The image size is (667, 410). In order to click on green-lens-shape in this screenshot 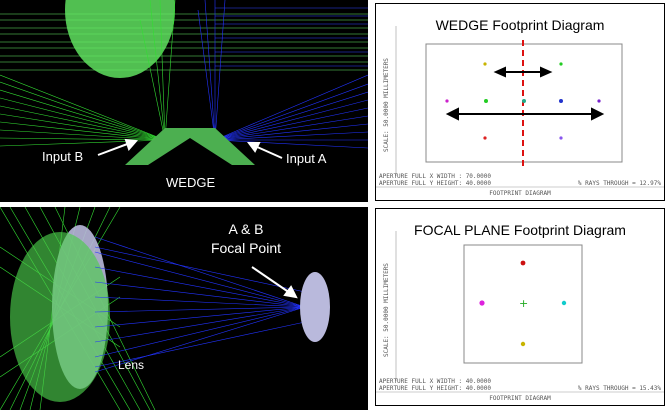, I will do `click(120, 39)`.